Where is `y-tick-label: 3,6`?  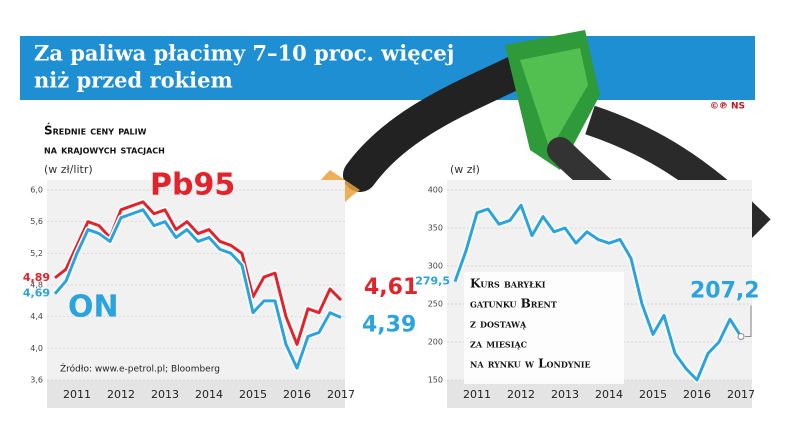 y-tick-label: 3,6 is located at coordinates (36, 380).